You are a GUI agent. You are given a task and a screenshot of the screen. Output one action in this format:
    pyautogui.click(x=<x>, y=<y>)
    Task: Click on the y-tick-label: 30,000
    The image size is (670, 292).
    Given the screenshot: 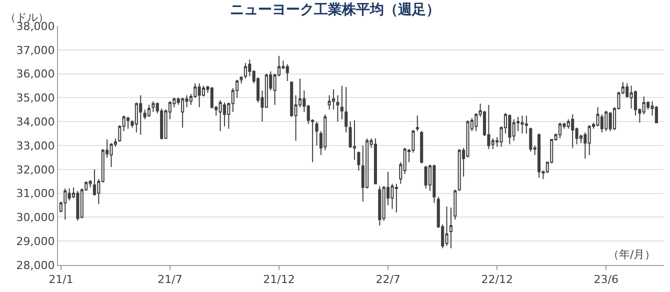 What is the action you would take?
    pyautogui.click(x=35, y=217)
    